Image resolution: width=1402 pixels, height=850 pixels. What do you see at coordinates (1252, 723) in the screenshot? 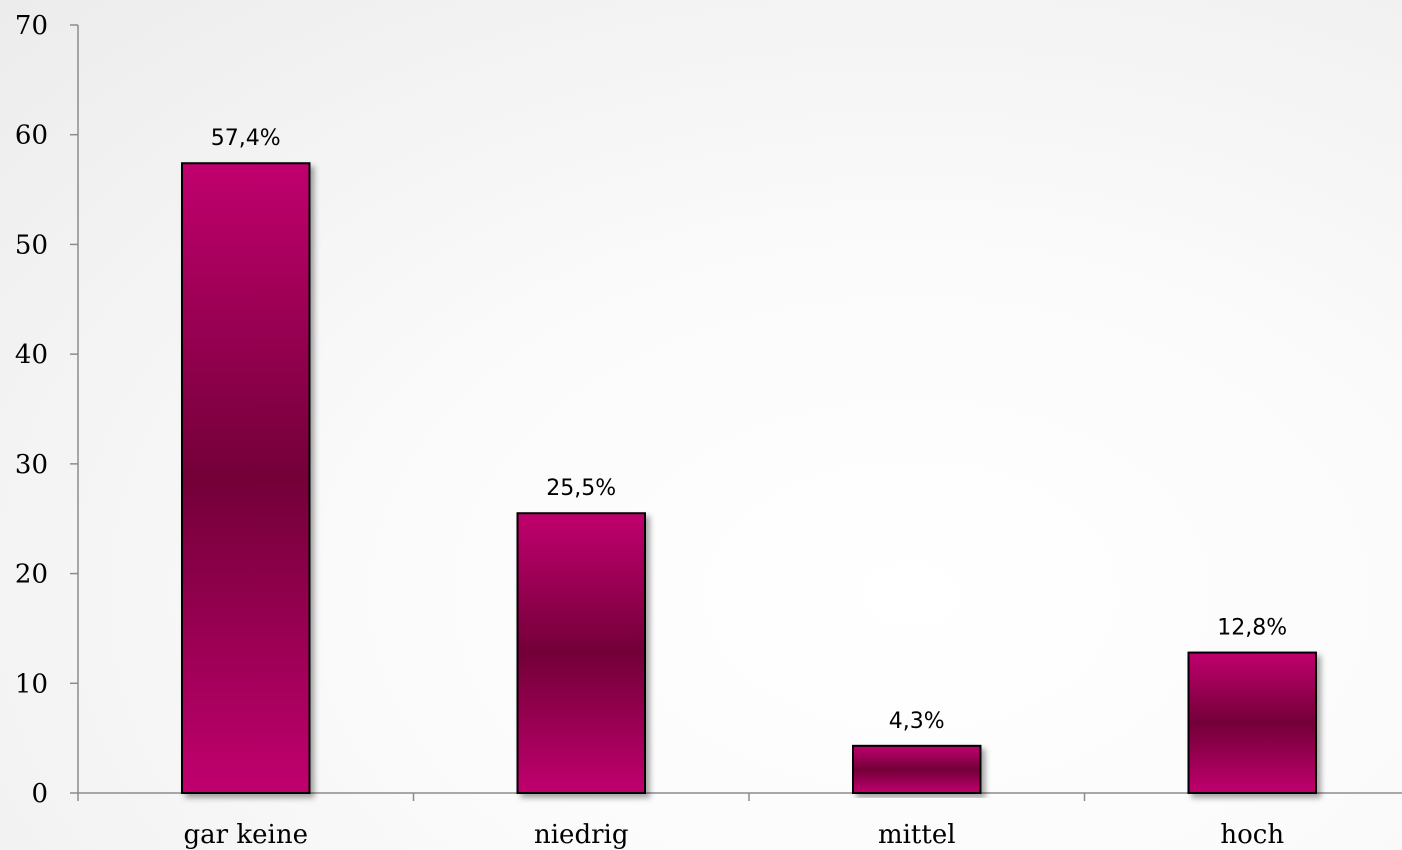
I see `bar-hoch` at bounding box center [1252, 723].